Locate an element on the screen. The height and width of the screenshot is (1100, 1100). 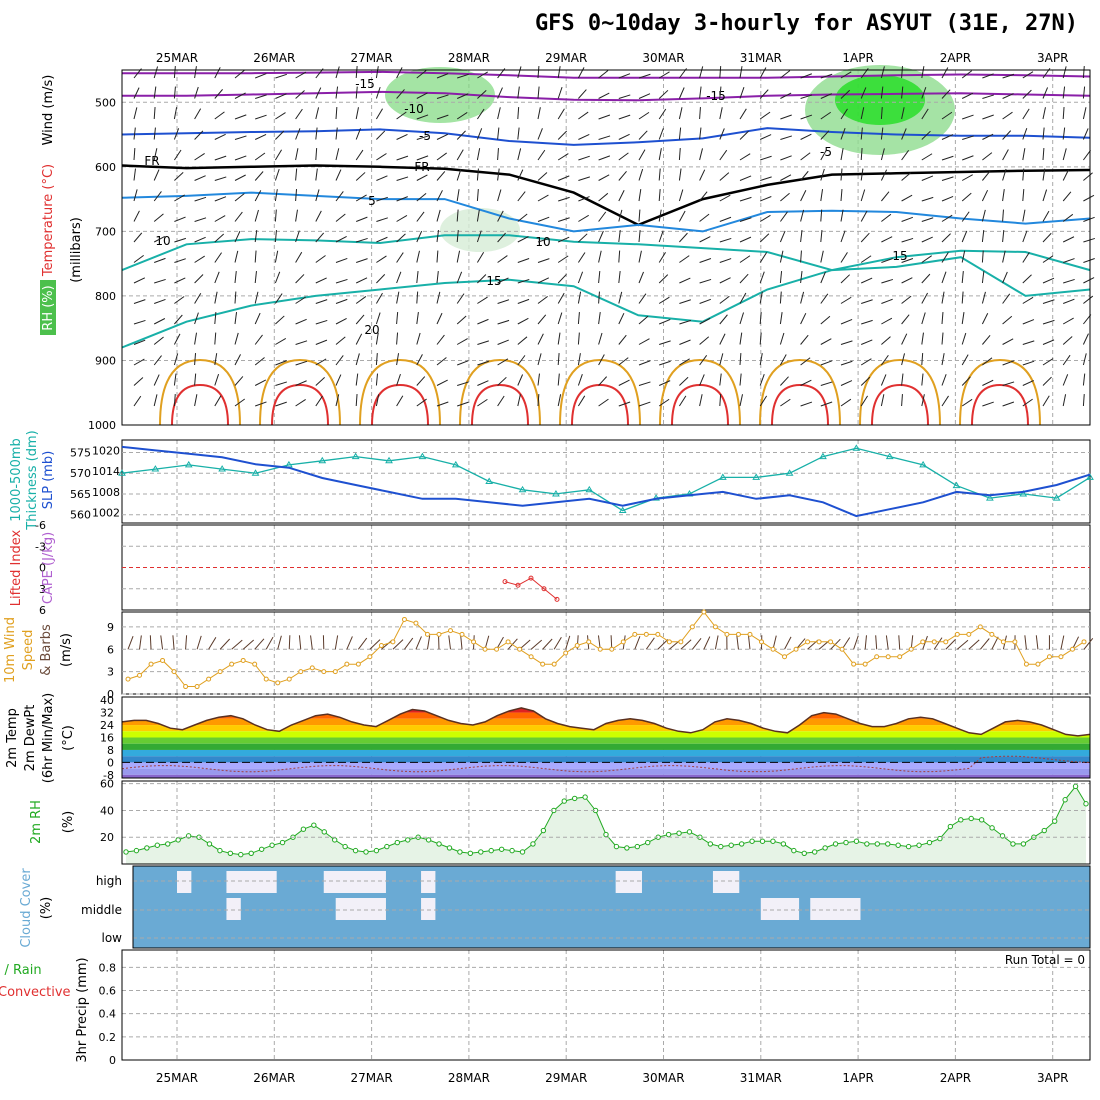
temp-band is located at coordinates (606, 715).